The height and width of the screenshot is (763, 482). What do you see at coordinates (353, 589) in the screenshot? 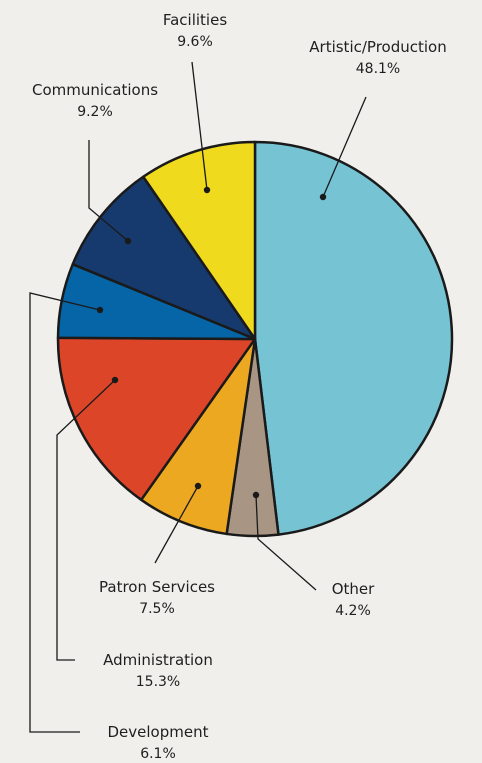
I see `slice-label-other: Other` at bounding box center [353, 589].